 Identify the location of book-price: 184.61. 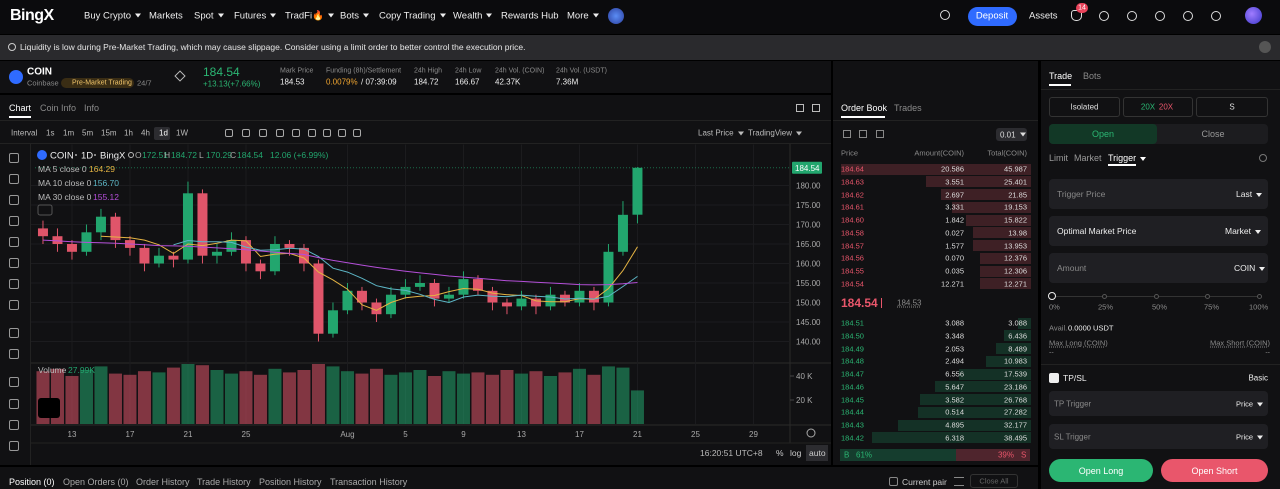
(852, 207).